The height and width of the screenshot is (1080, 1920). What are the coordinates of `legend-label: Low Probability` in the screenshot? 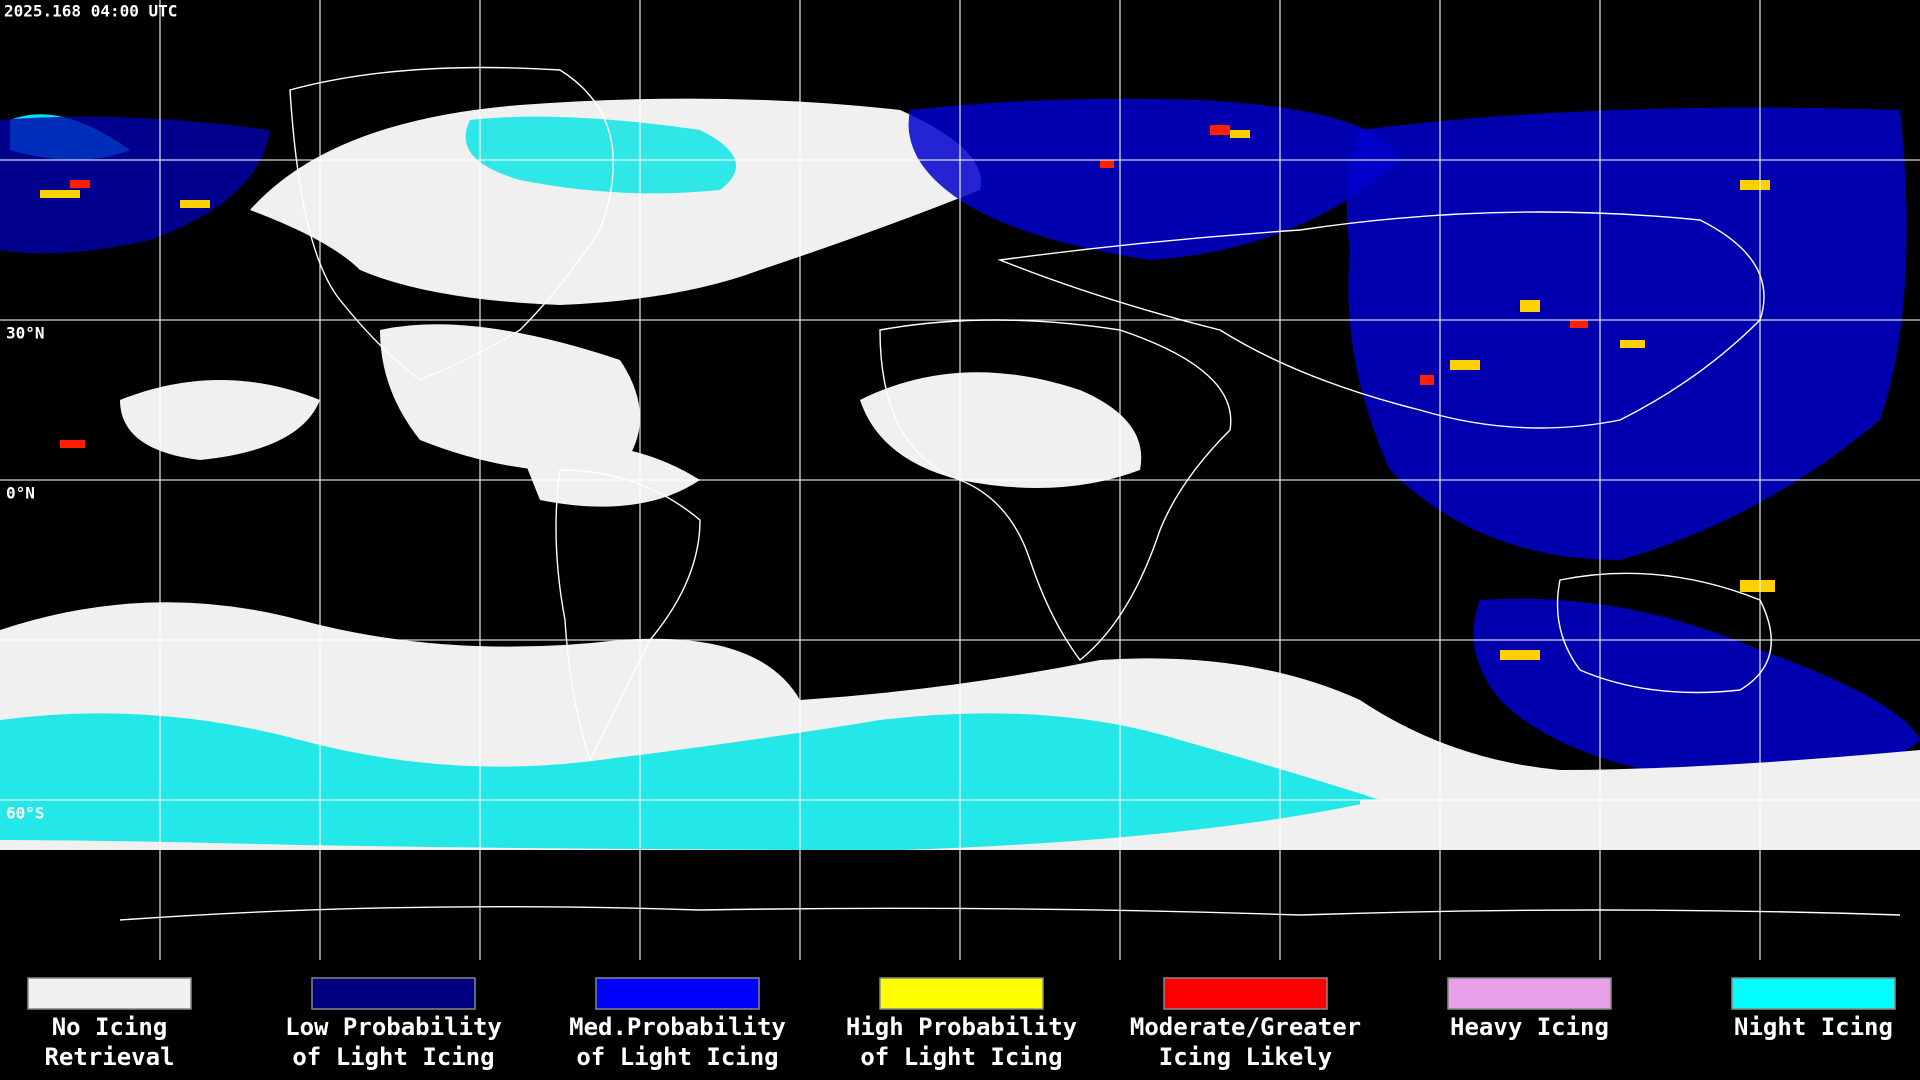 It's located at (393, 1027).